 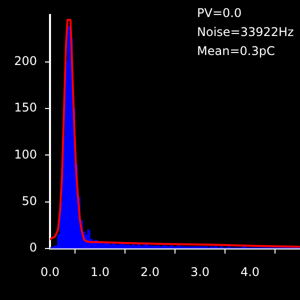 I want to click on y-tick-label: 200, so click(x=25, y=61).